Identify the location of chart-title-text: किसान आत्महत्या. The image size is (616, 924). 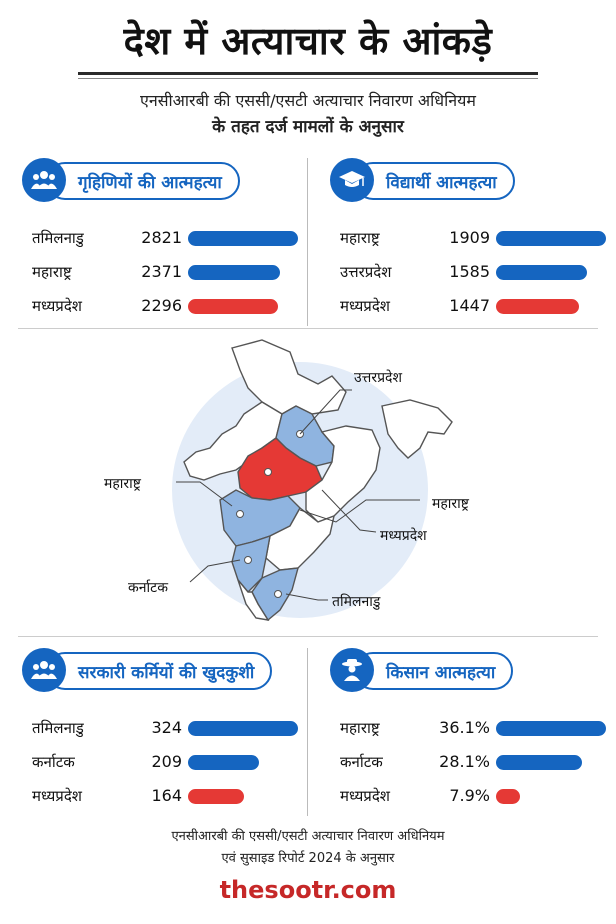
(441, 672).